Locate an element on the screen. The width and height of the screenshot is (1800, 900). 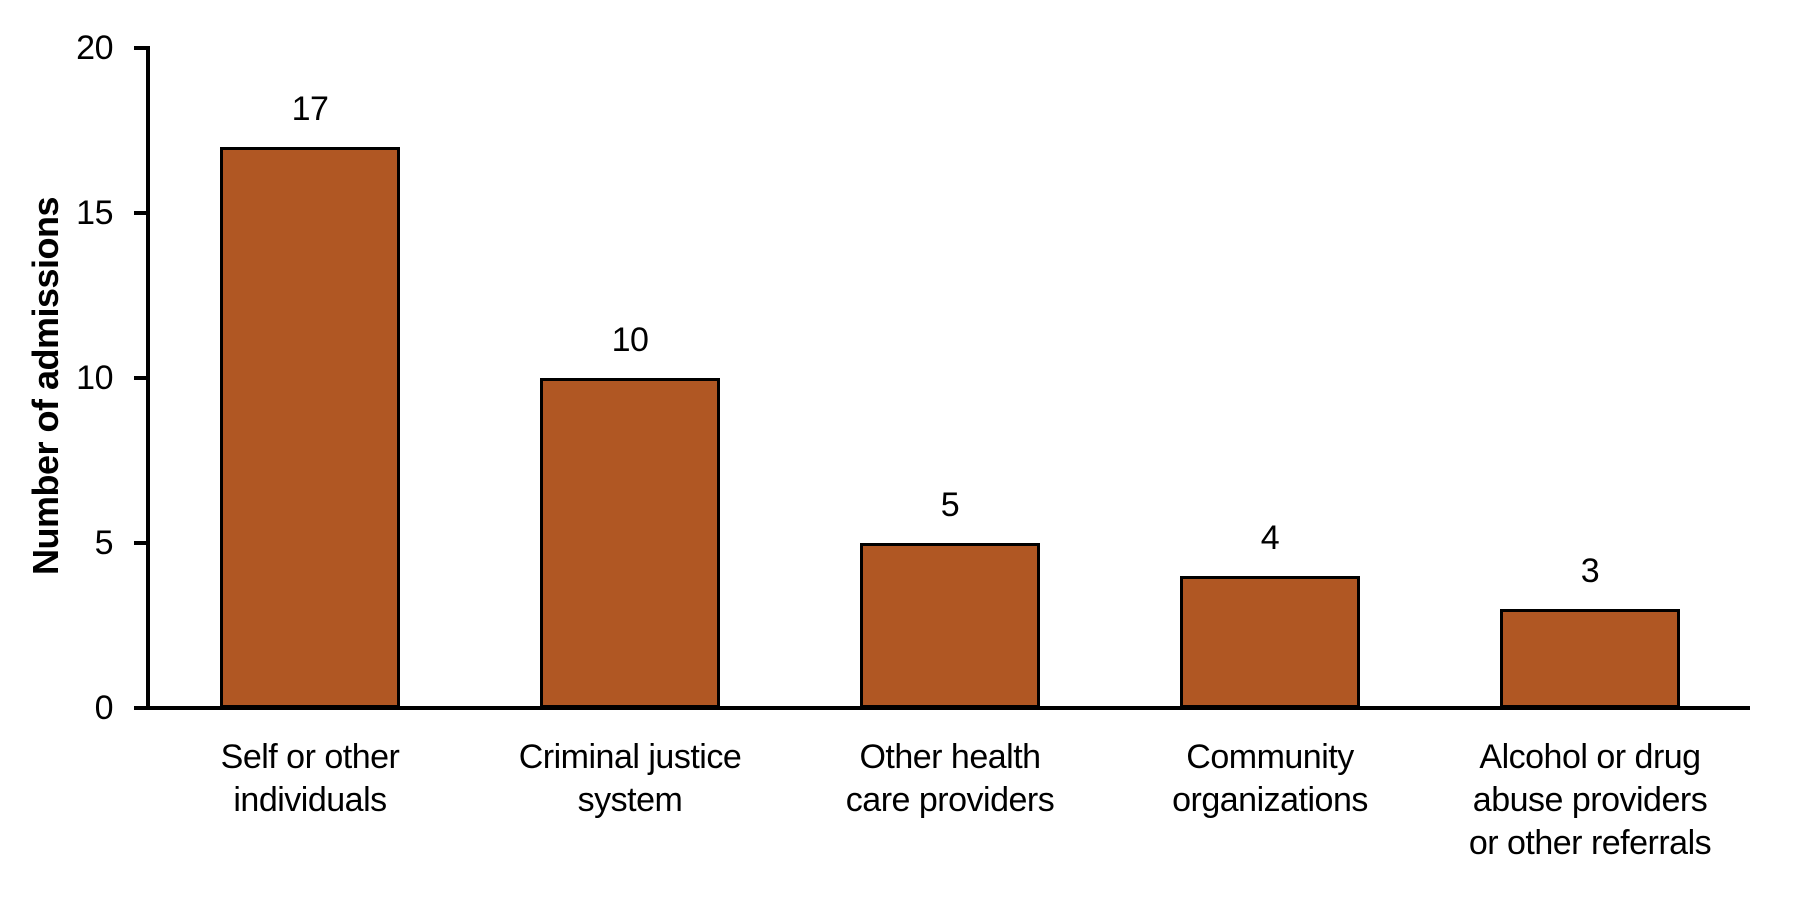
bar-value-label-criminal-justice-system: 10 is located at coordinates (630, 340).